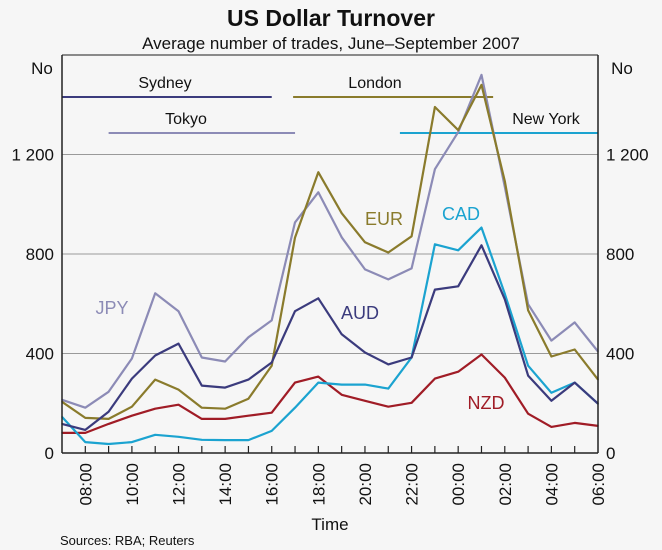 Image resolution: width=662 pixels, height=550 pixels. I want to click on y-tick-label-left: 400, so click(40, 354).